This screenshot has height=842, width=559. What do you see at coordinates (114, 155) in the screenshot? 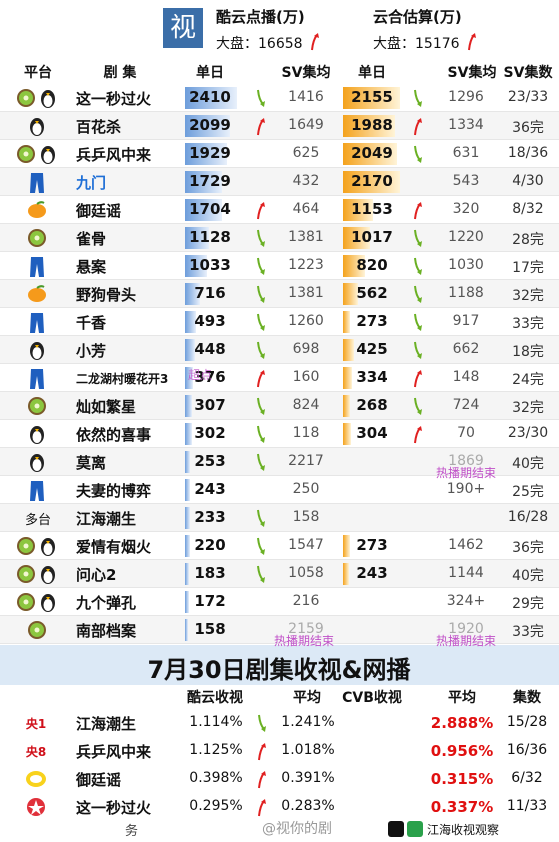
I see `show-name: 兵乒风中来` at bounding box center [114, 155].